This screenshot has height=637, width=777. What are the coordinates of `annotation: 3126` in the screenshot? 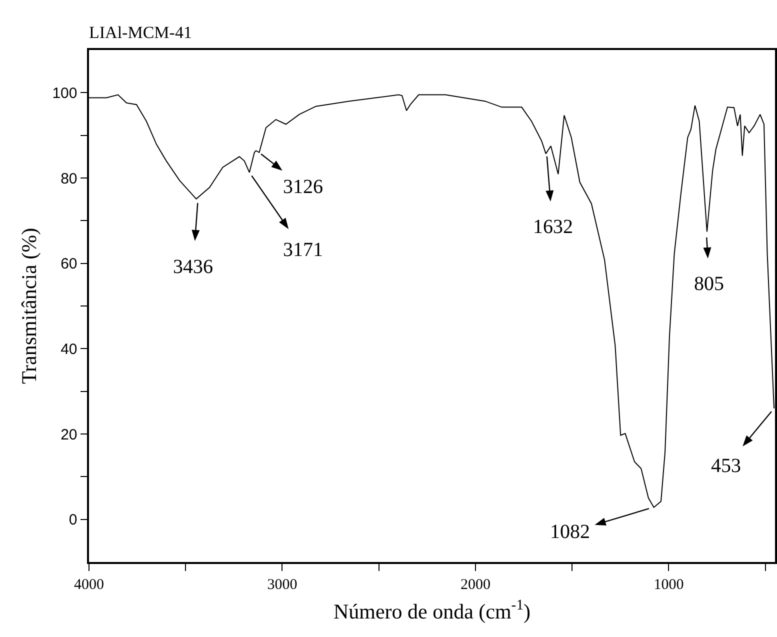 It's located at (303, 187).